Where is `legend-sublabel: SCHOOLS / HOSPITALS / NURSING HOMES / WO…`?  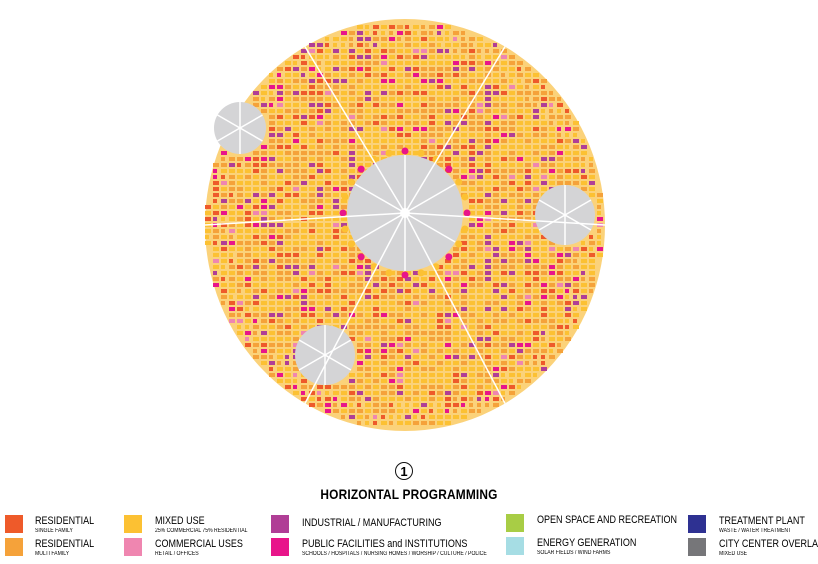
legend-sublabel: SCHOOLS / HOSPITALS / NURSING HOMES / WO… is located at coordinates (394, 554).